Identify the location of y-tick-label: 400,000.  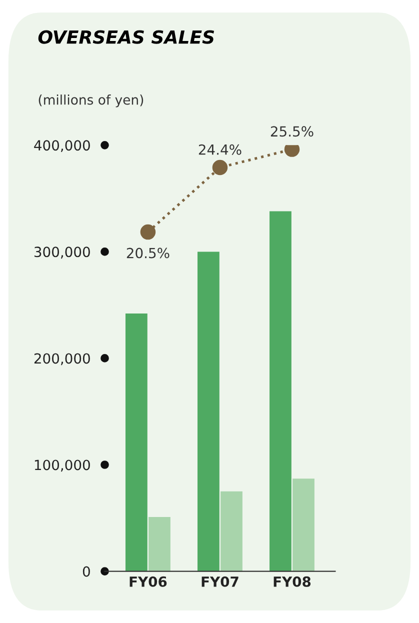
(62, 146).